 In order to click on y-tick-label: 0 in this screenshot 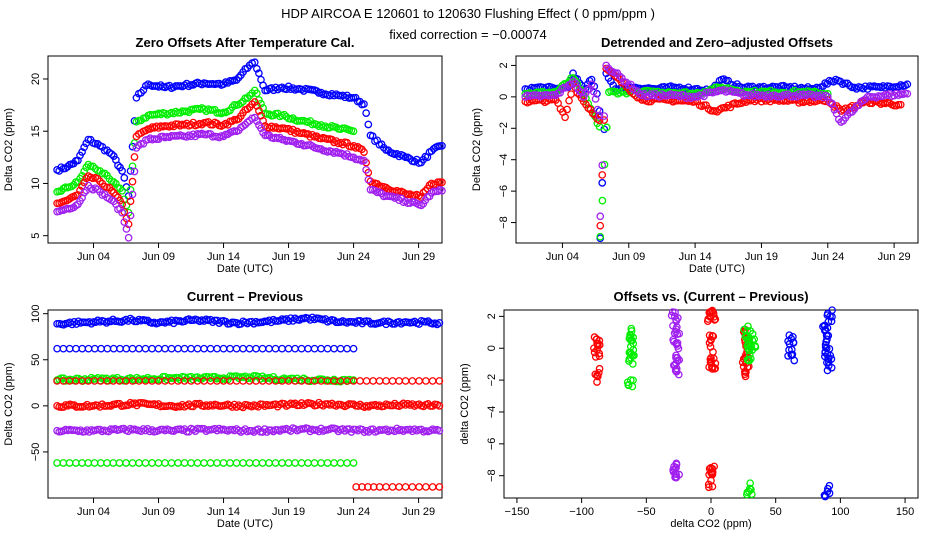, I will do `click(504, 97)`.